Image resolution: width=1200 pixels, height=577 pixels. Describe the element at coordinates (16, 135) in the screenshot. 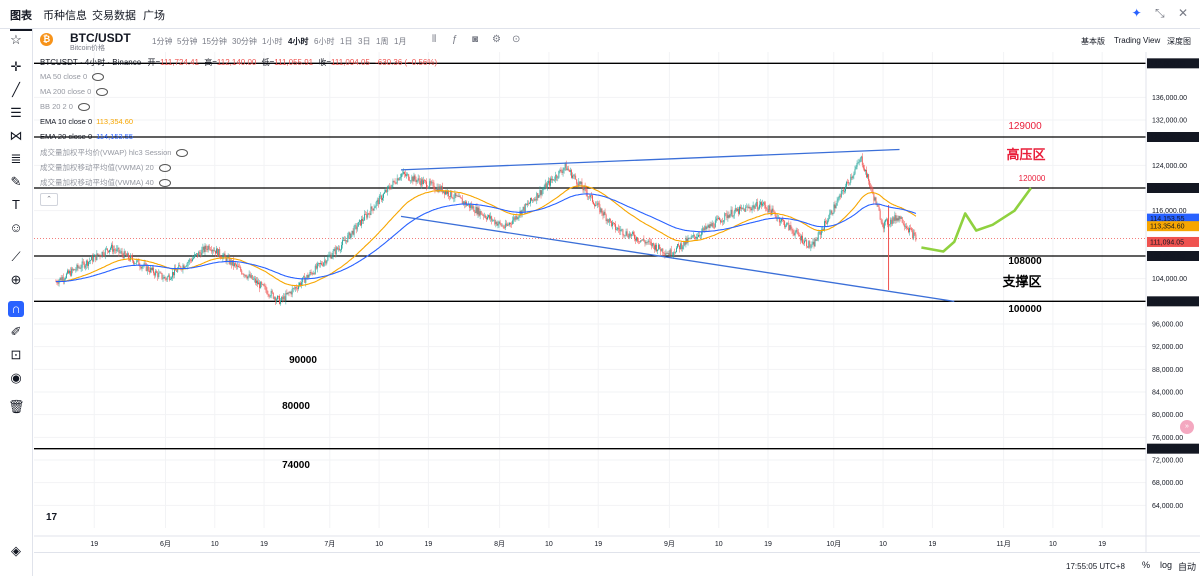

I see `pattern-icon: ⋈` at that location.